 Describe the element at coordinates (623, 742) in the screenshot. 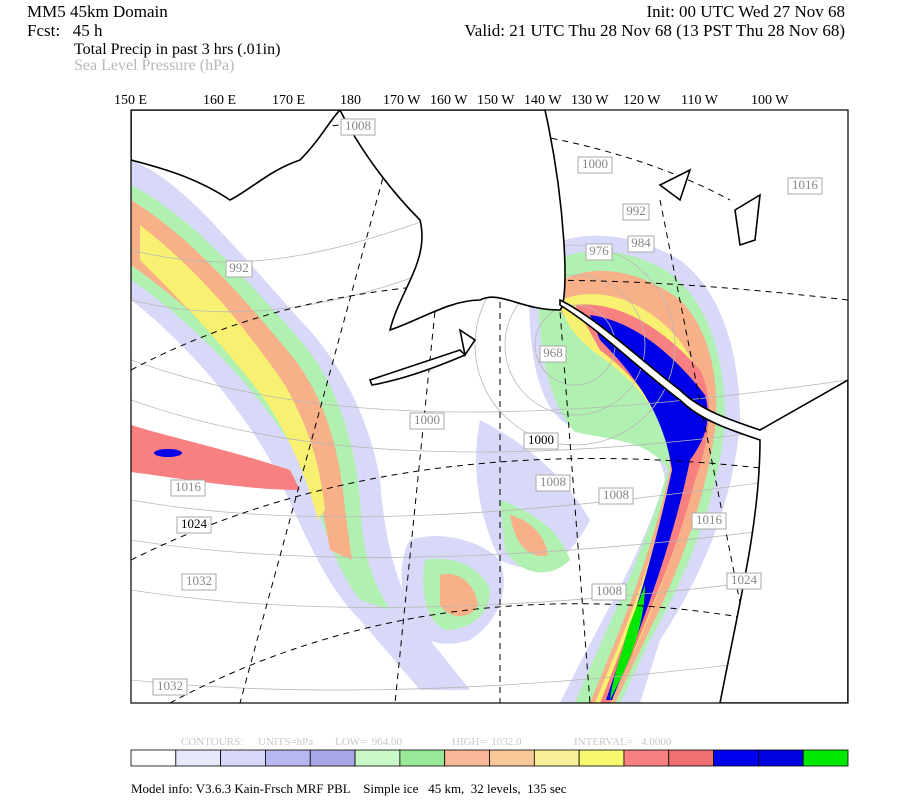

I see `contour-info-item: INTERVAL= 4.0000` at that location.